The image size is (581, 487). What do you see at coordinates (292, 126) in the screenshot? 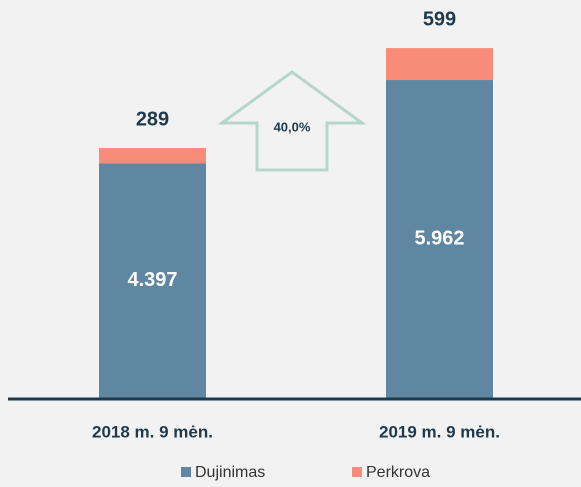
I see `annotation: 40,0%` at bounding box center [292, 126].